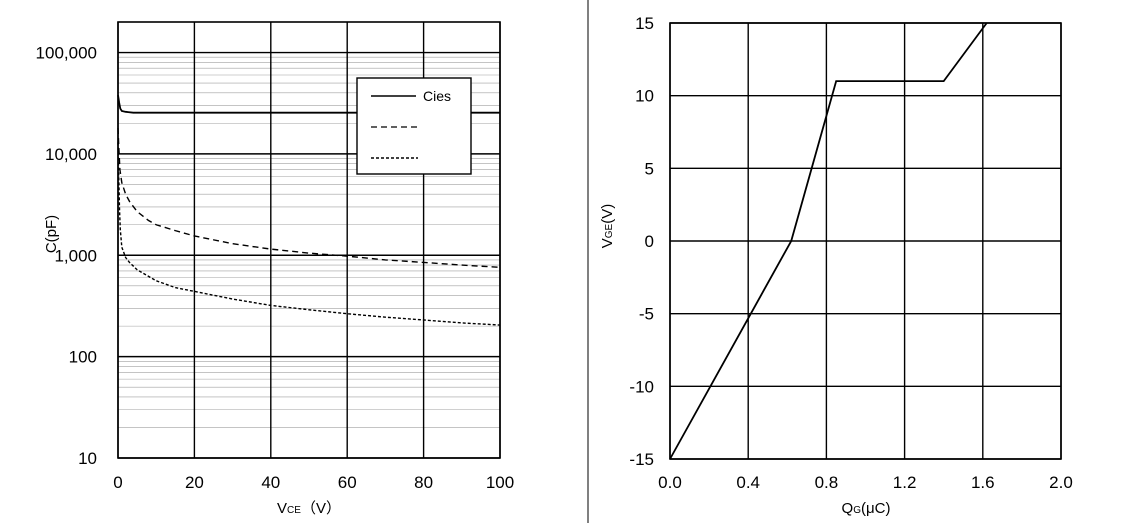 This screenshot has height=523, width=1147. I want to click on capacitance-x-tick-label: 20, so click(194, 482).